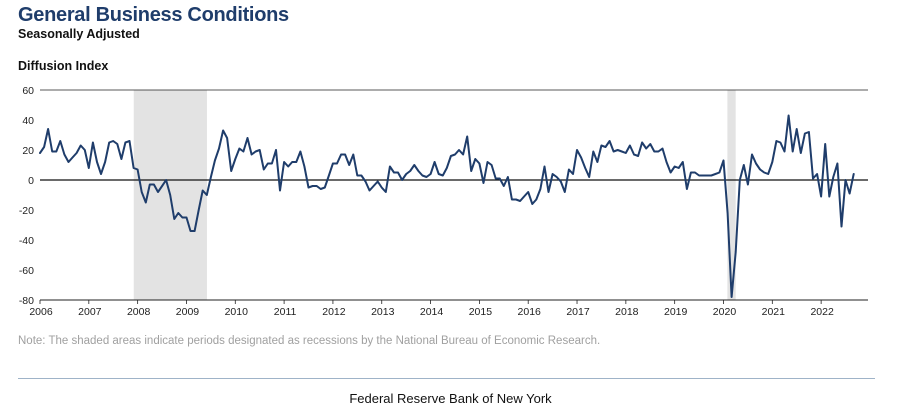  I want to click on x-tick-label: 2022, so click(822, 312).